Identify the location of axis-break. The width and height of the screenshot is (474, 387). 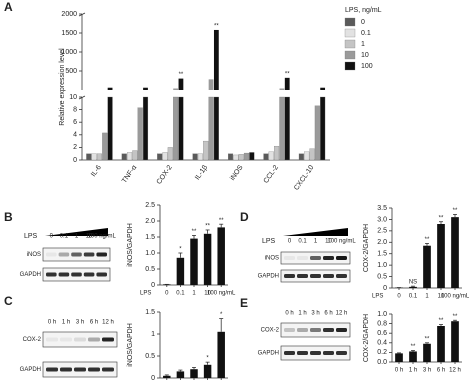
(82, 14).